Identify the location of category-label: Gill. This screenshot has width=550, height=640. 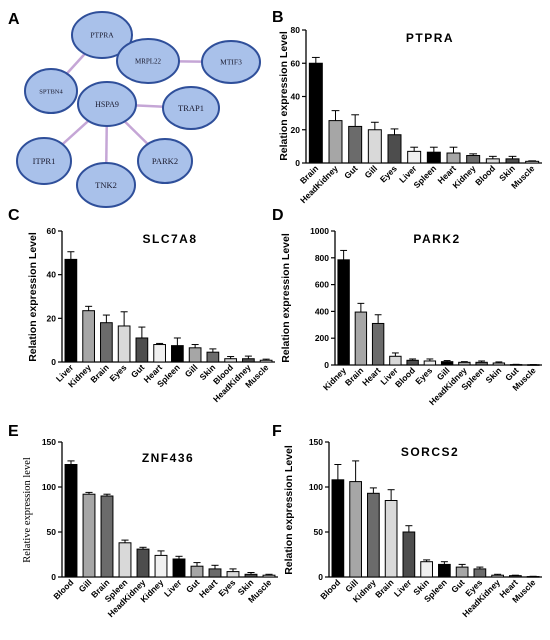
(191, 370).